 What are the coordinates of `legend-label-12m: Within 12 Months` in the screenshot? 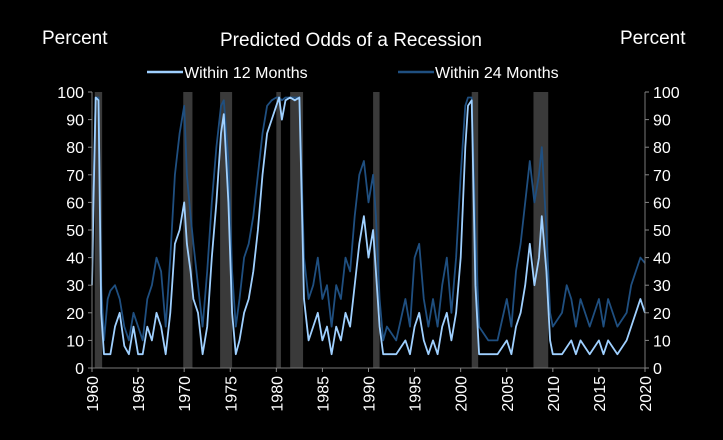 It's located at (246, 73).